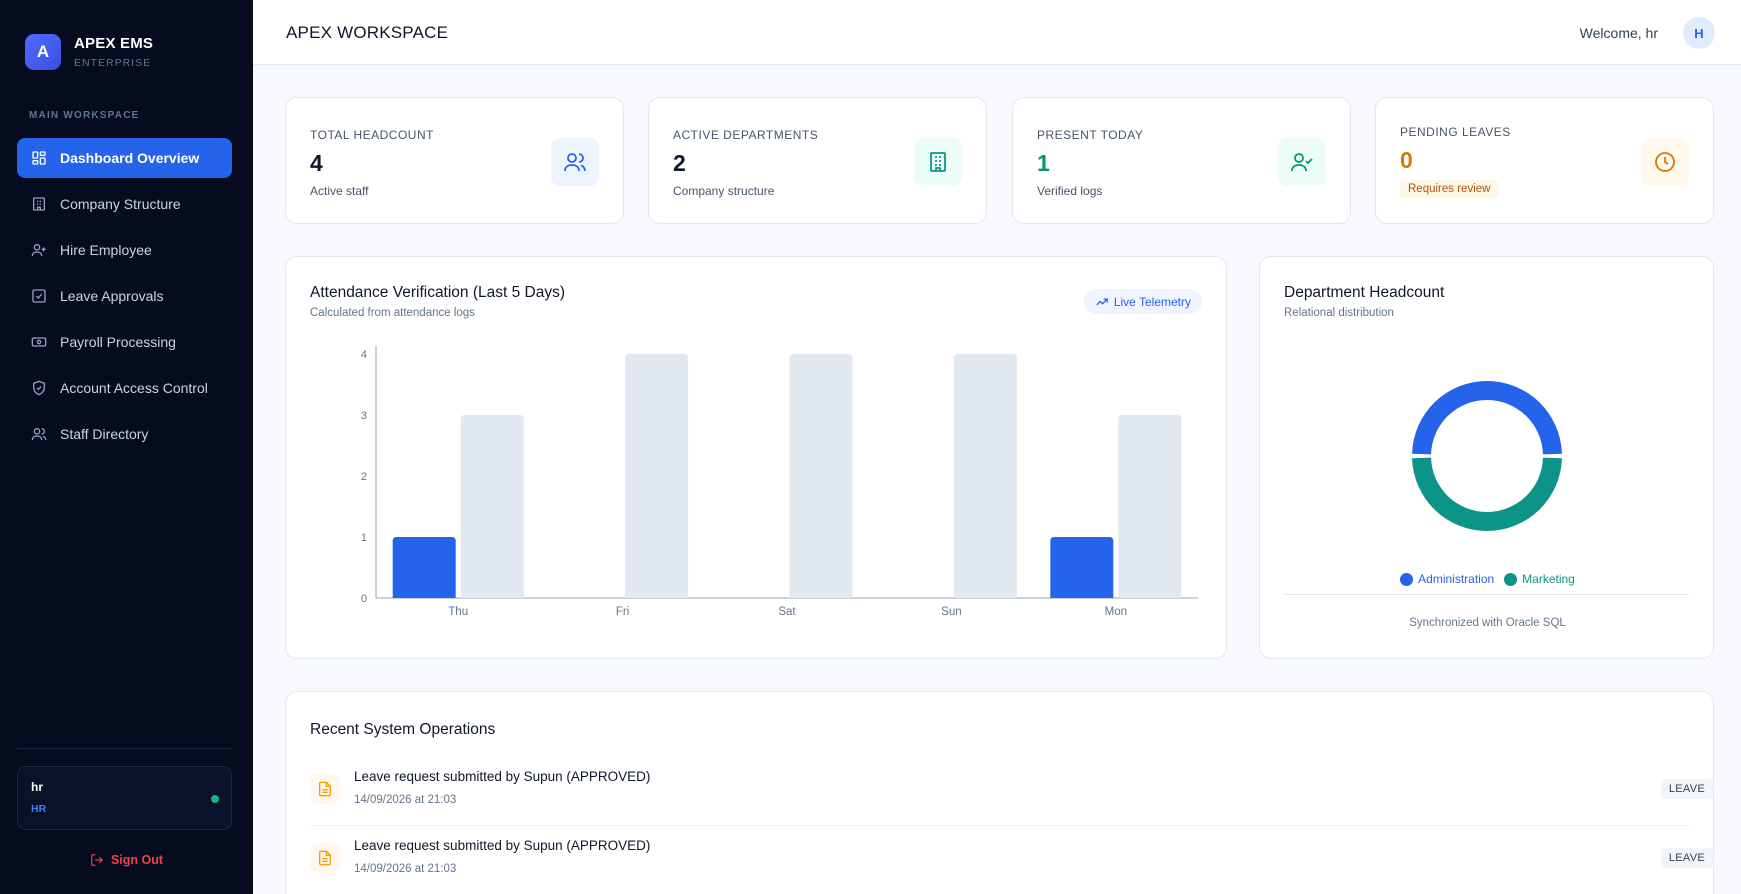 The height and width of the screenshot is (894, 1741). I want to click on sidebar-item-staff-directory: Staff Directory, so click(124, 434).